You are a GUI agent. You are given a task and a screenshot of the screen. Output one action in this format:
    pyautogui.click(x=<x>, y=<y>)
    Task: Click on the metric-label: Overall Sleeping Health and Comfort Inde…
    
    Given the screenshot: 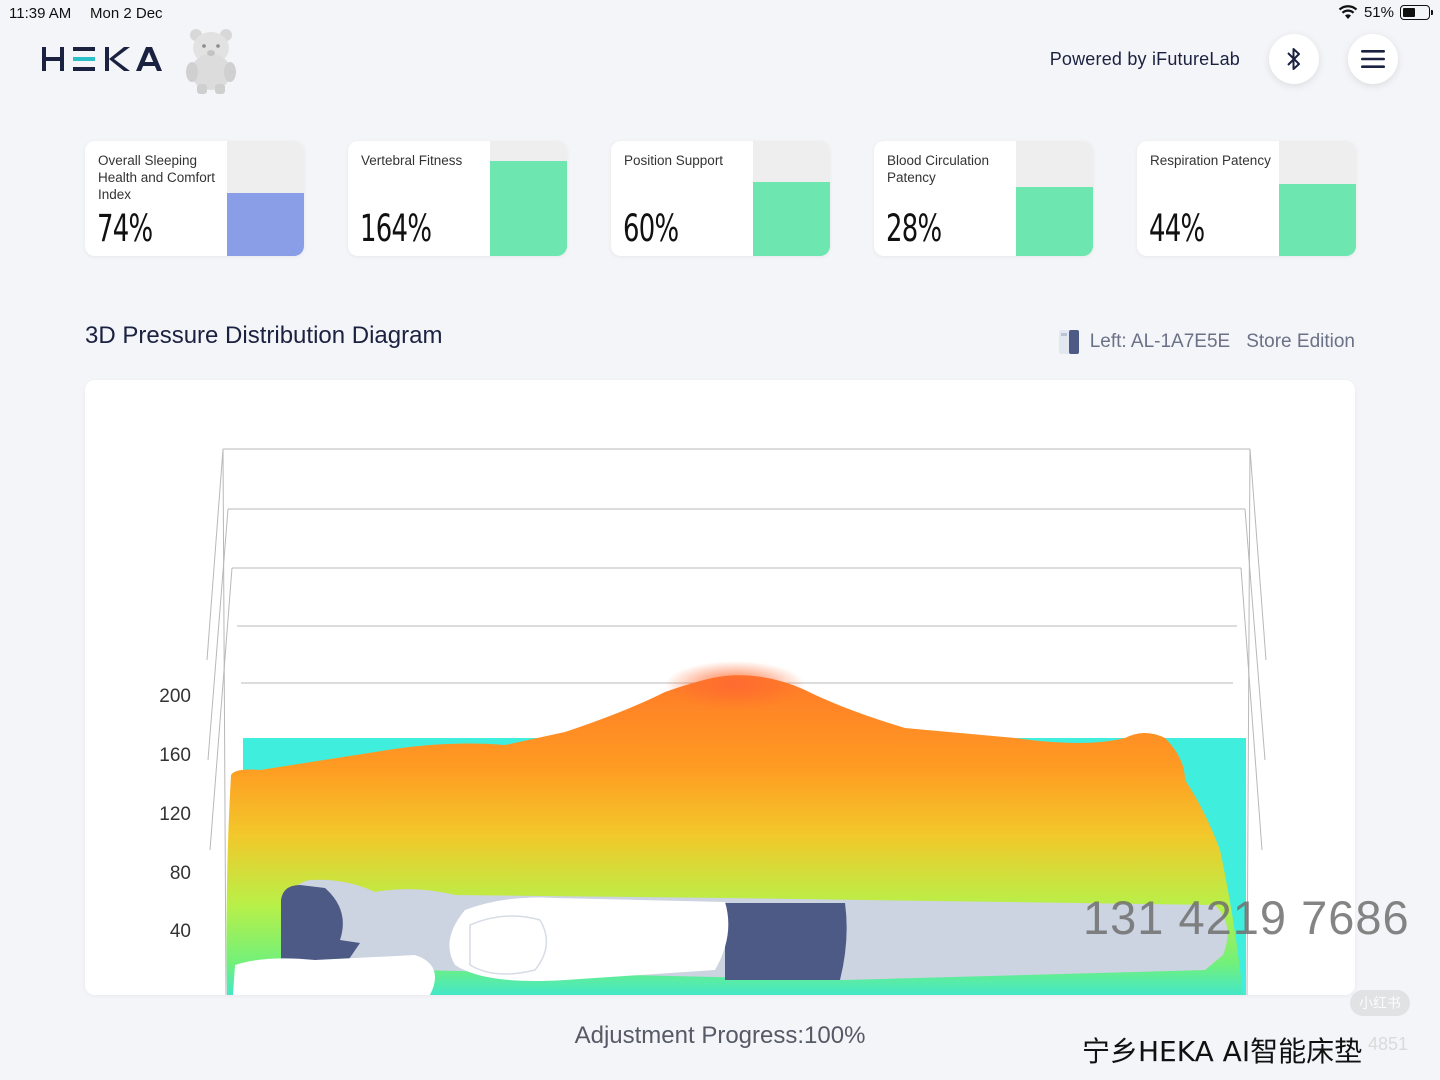 What is the action you would take?
    pyautogui.click(x=157, y=177)
    